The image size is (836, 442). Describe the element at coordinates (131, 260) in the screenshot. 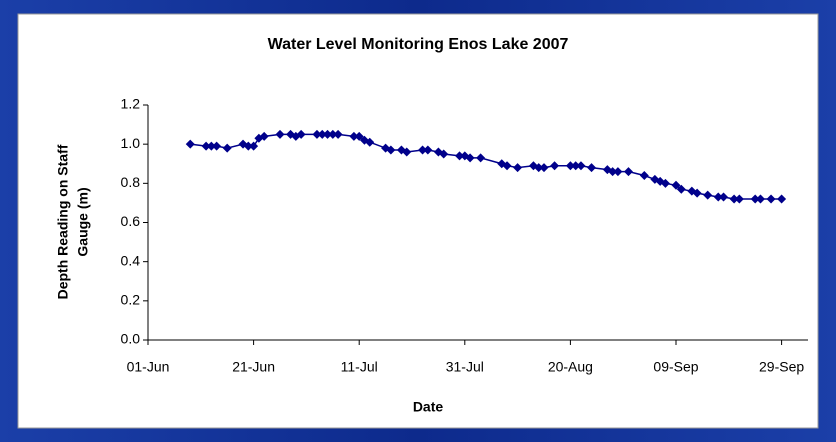

I see `y-tick-label: 0.4` at that location.